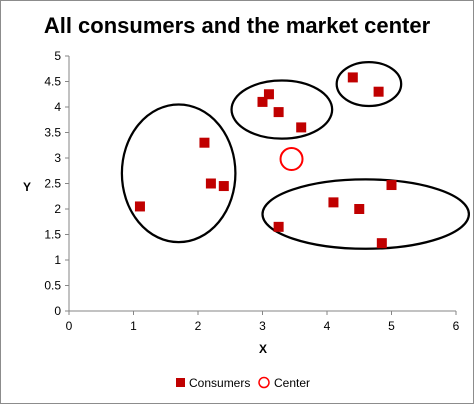 This screenshot has width=474, height=404. What do you see at coordinates (263, 349) in the screenshot?
I see `x-axis-title: X` at bounding box center [263, 349].